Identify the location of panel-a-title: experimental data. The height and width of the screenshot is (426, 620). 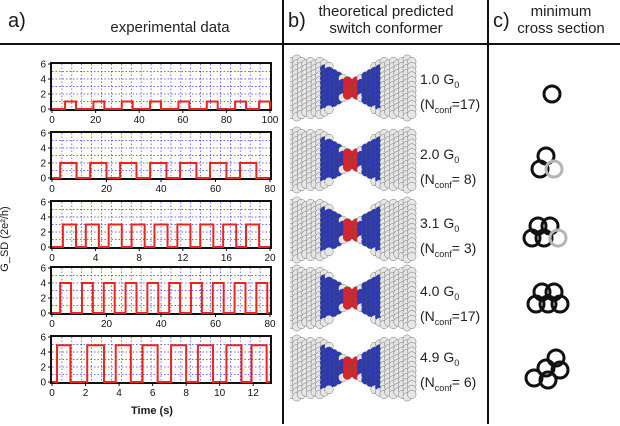
(170, 27).